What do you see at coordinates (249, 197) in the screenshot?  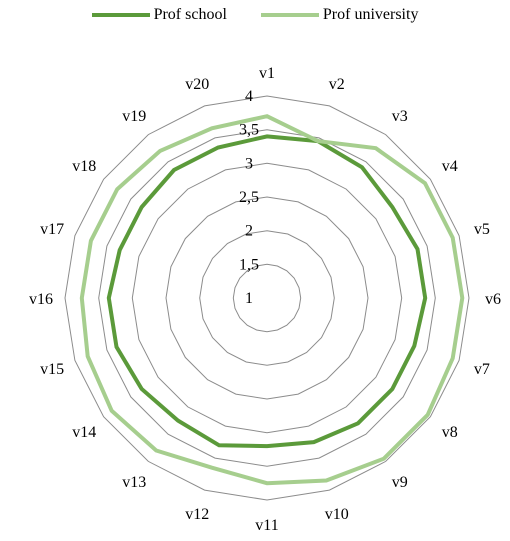 I see `tick-label: 2,5` at bounding box center [249, 197].